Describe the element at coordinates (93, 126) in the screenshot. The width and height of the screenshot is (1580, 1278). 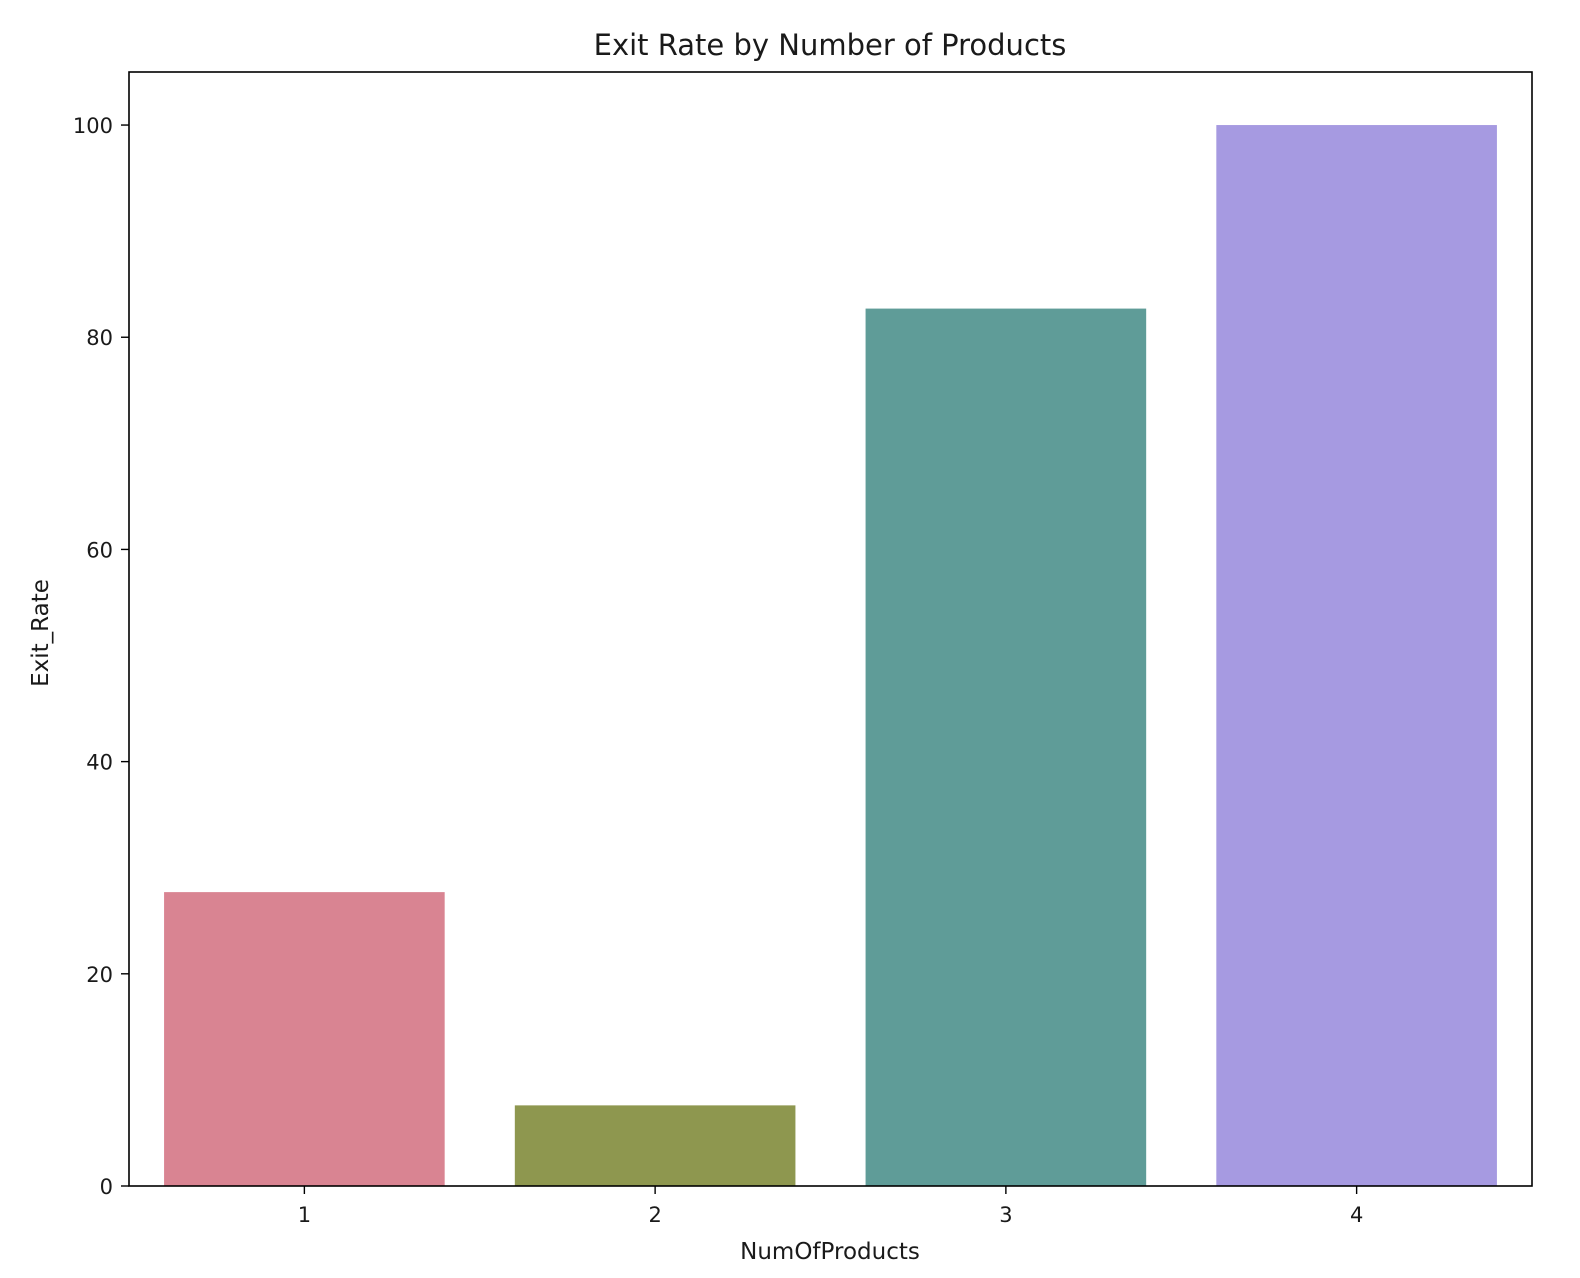
I see `y-tick-label: 100` at that location.